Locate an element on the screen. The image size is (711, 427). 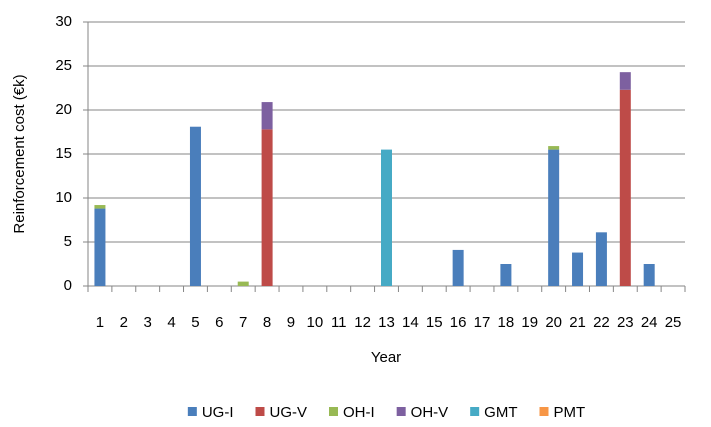
x-tick-label: 7 is located at coordinates (243, 322).